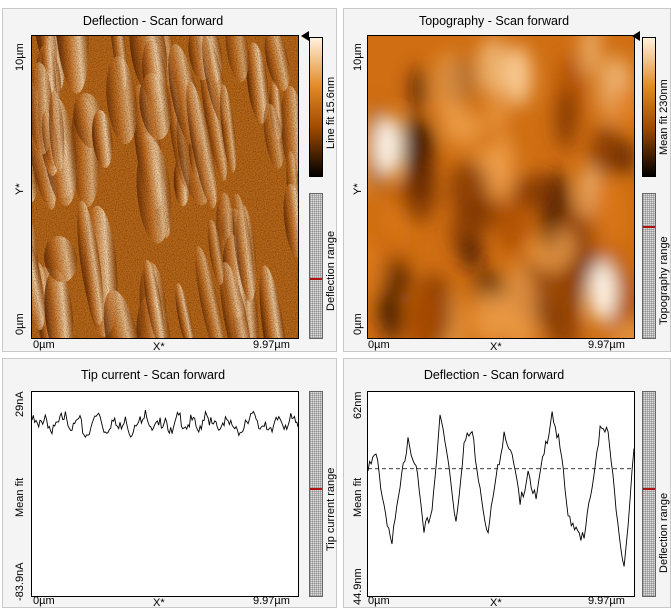 This screenshot has width=671, height=609. Describe the element at coordinates (153, 375) in the screenshot. I see `tip-current-title: Tip current - Scan forward` at that location.